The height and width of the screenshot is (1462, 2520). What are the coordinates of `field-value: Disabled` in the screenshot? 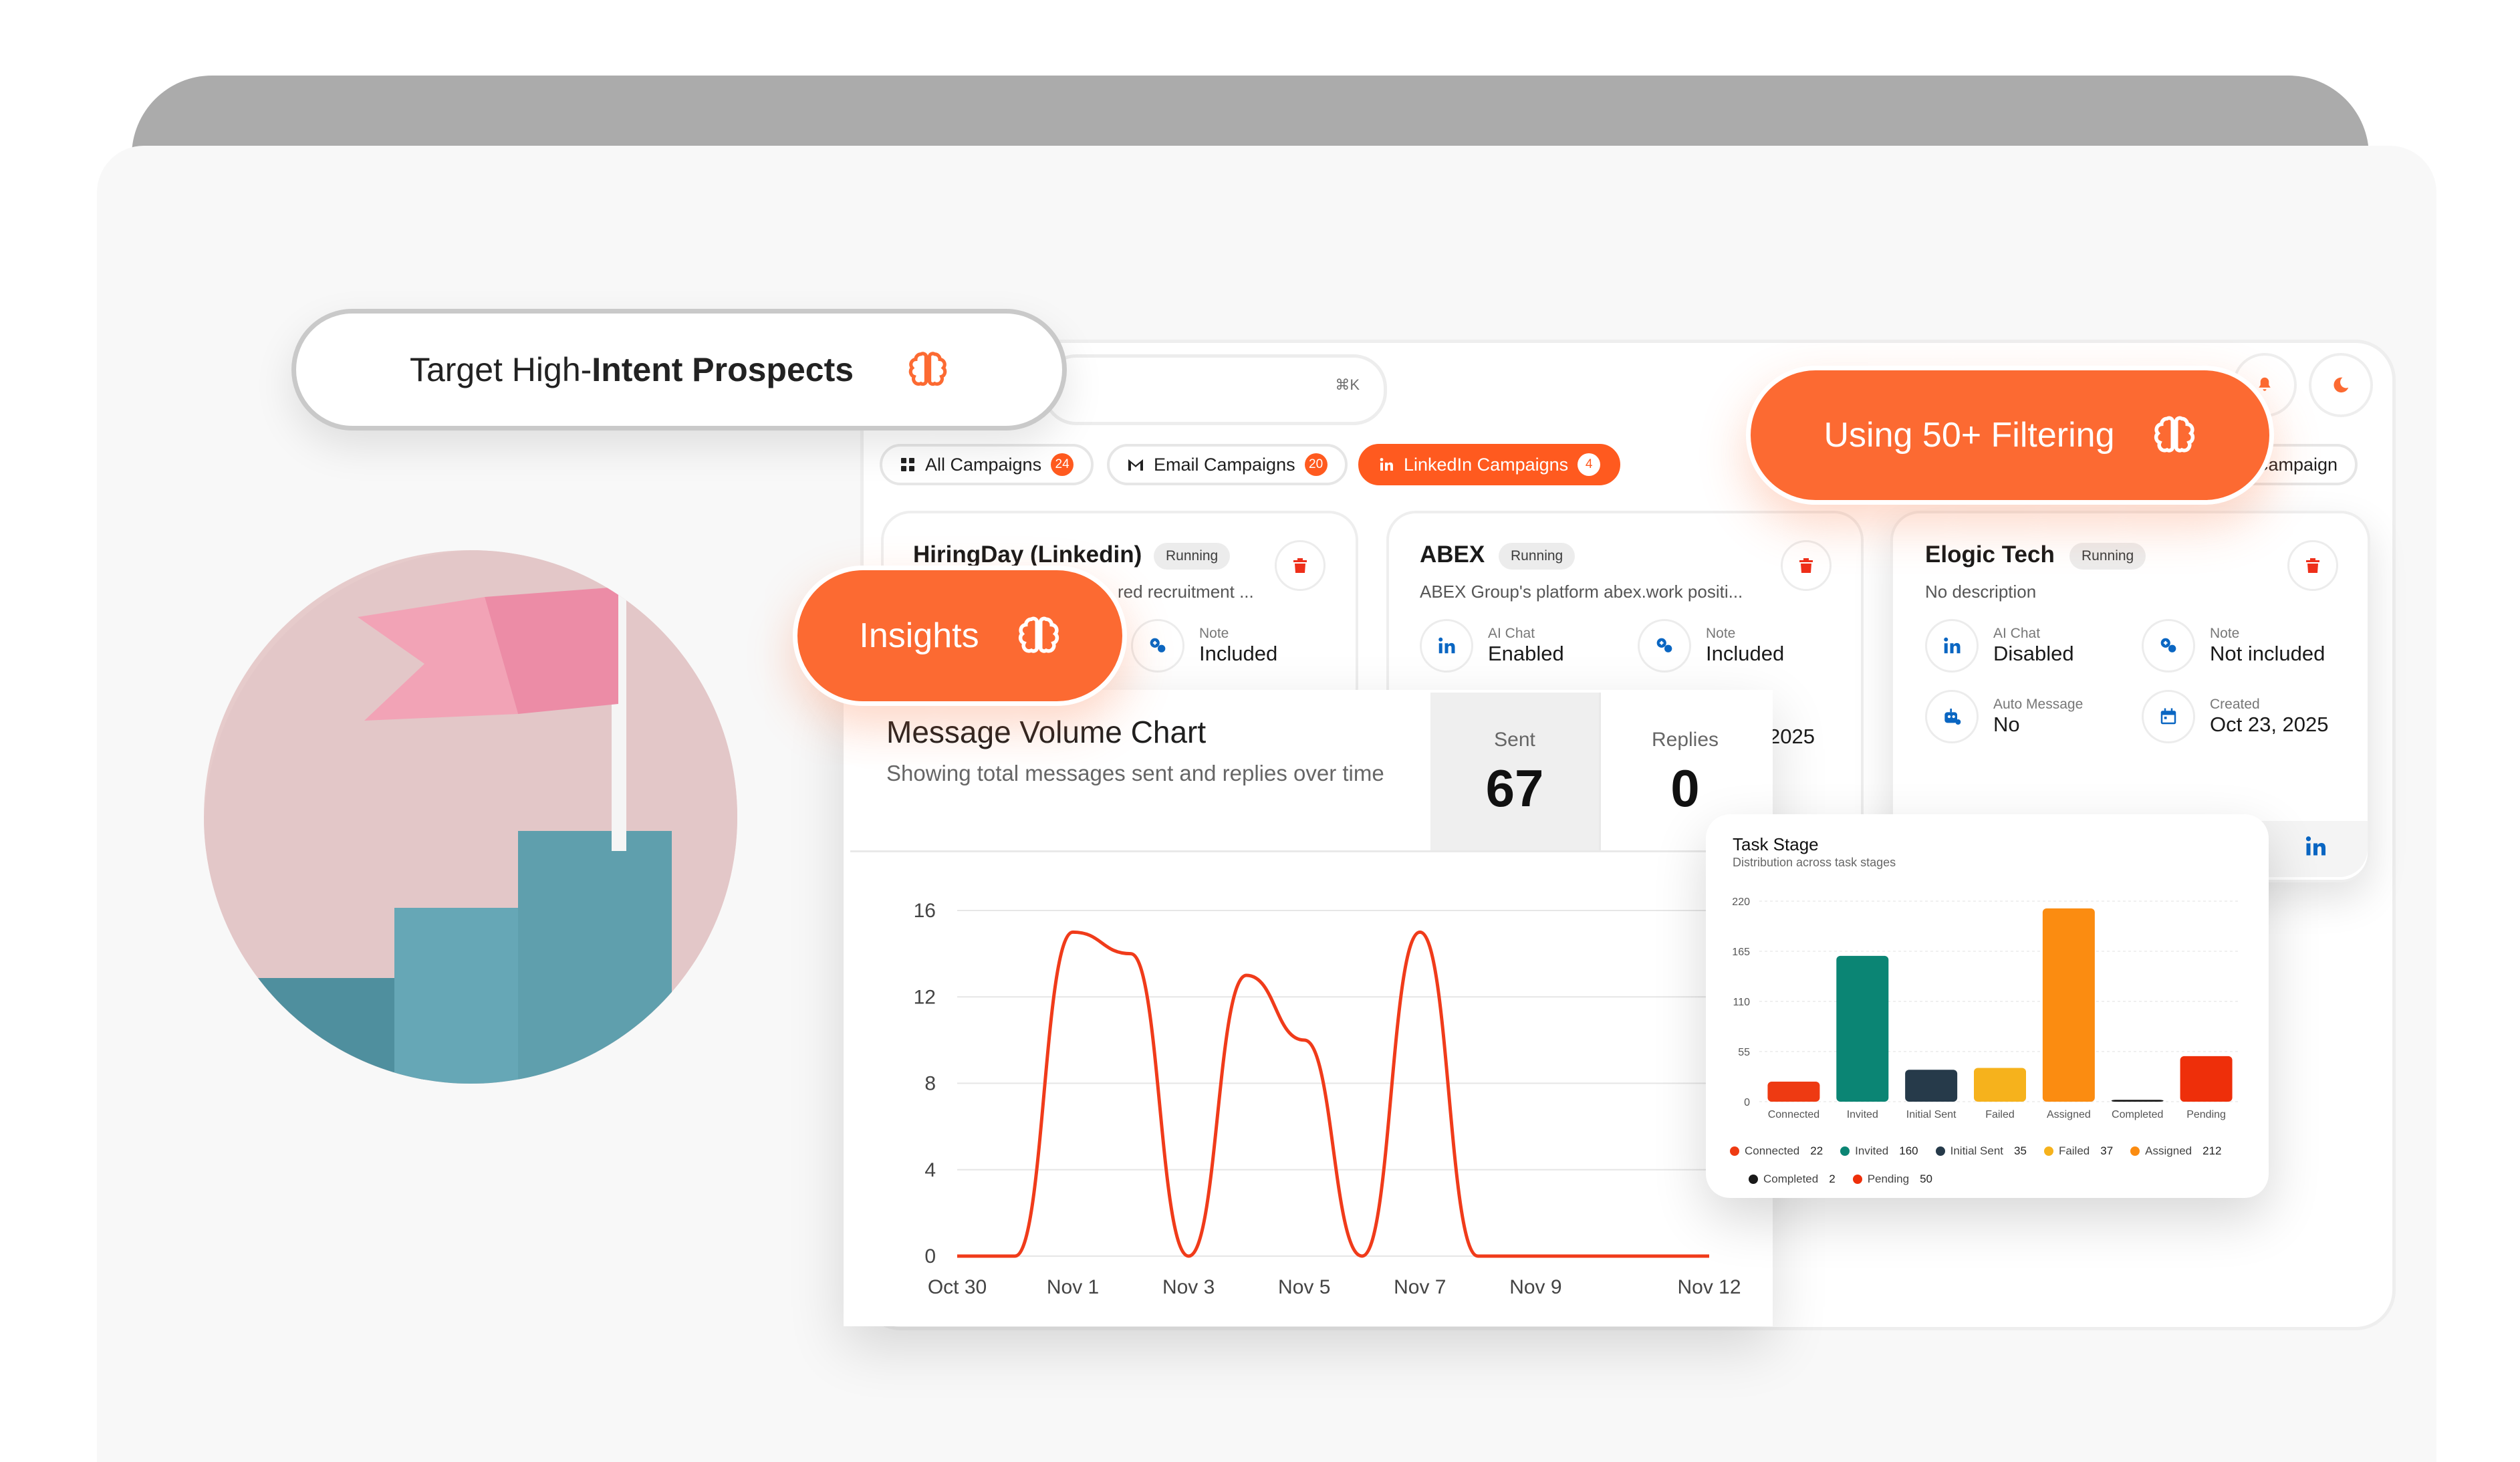 It's located at (2033, 654).